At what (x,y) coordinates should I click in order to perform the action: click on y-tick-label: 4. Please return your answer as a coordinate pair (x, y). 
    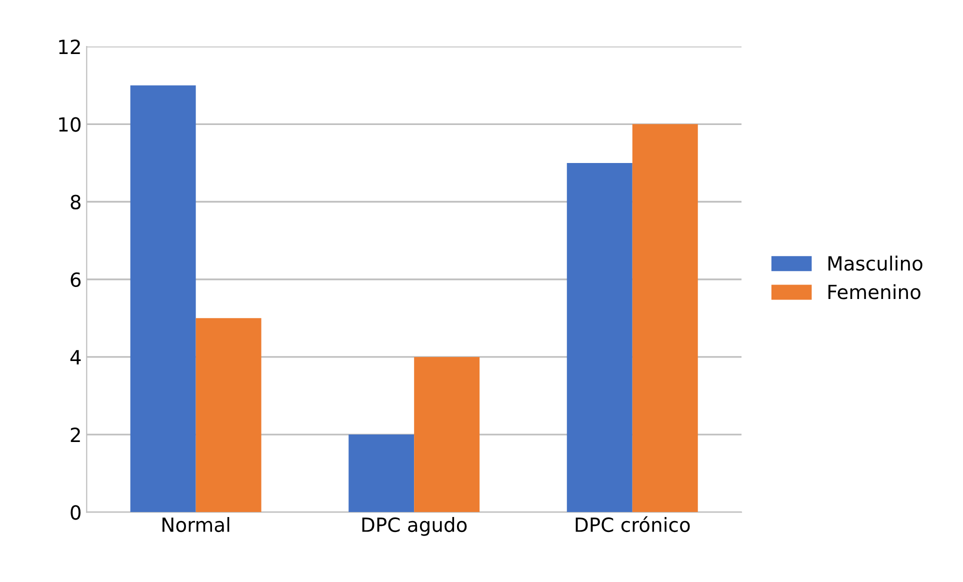
    Looking at the image, I should click on (75, 357).